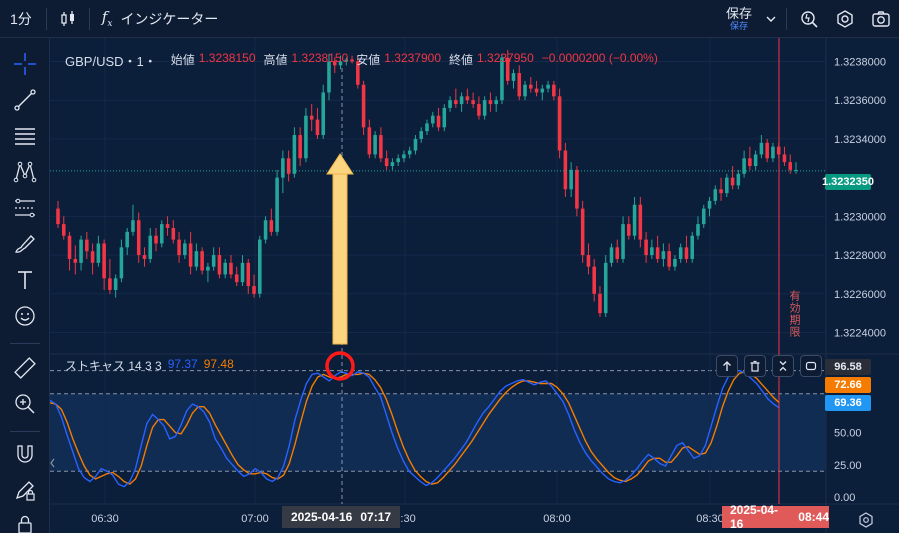 The height and width of the screenshot is (533, 899). Describe the element at coordinates (783, 366) in the screenshot. I see `collapse-icon` at that location.